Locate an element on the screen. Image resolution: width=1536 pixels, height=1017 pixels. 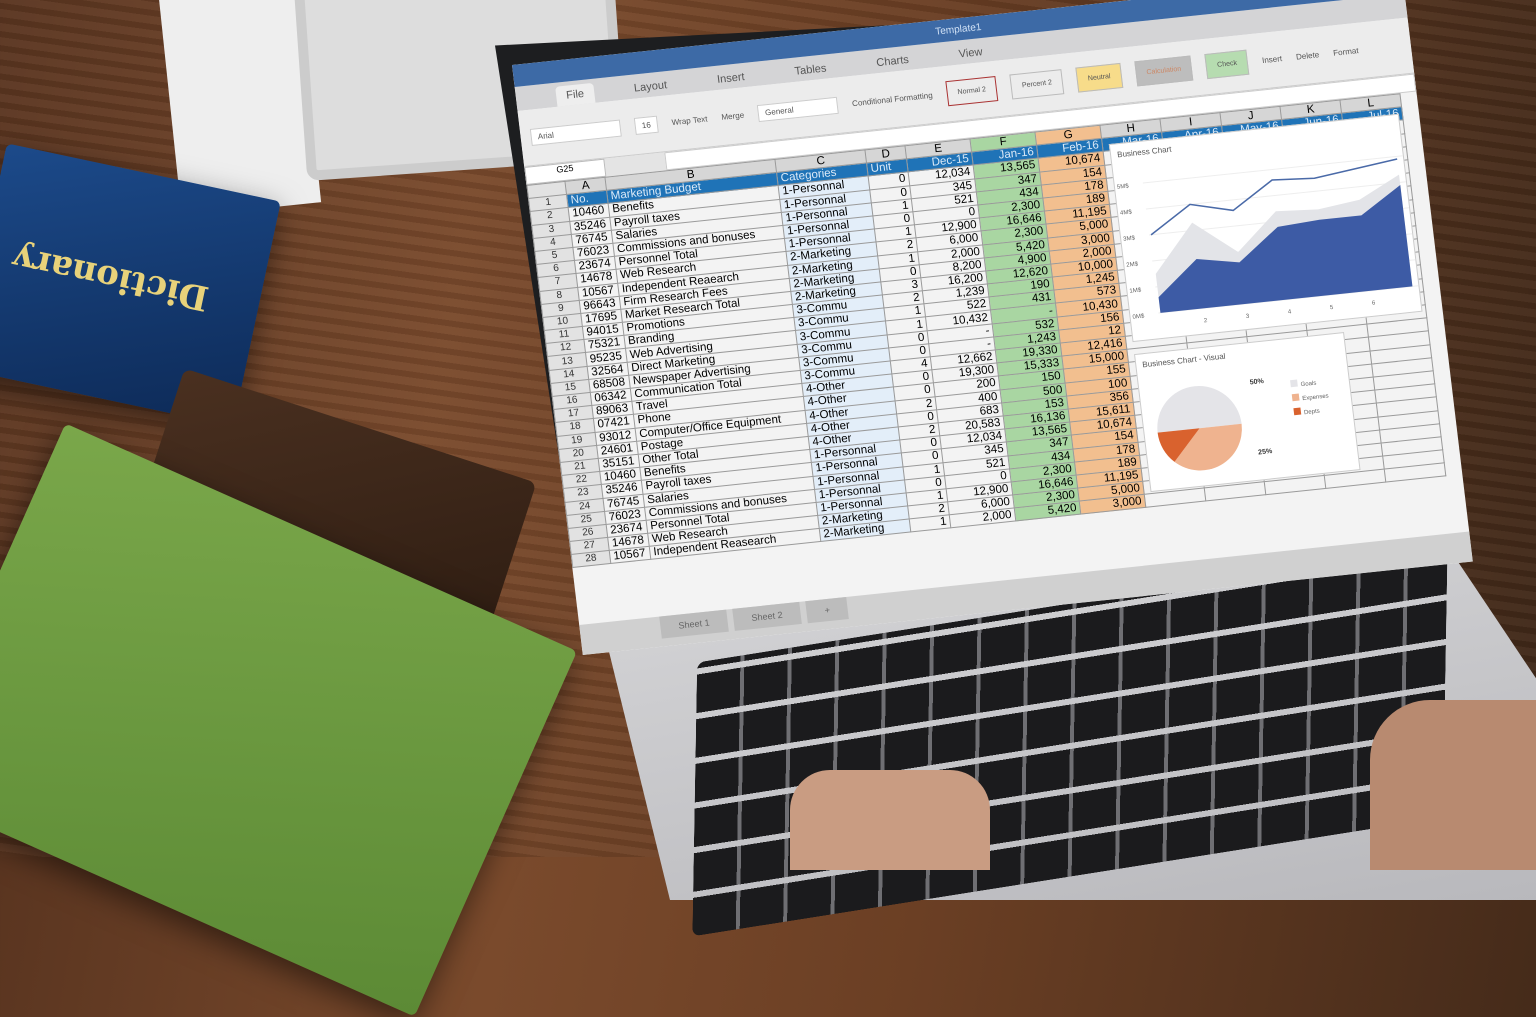
pie-slice-goals is located at coordinates (1199, 409).